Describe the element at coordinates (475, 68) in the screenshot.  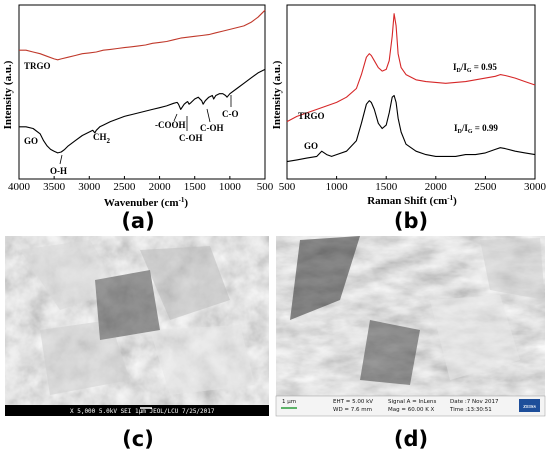
I see `ratio-trgo: ID/IG = 0.95` at that location.